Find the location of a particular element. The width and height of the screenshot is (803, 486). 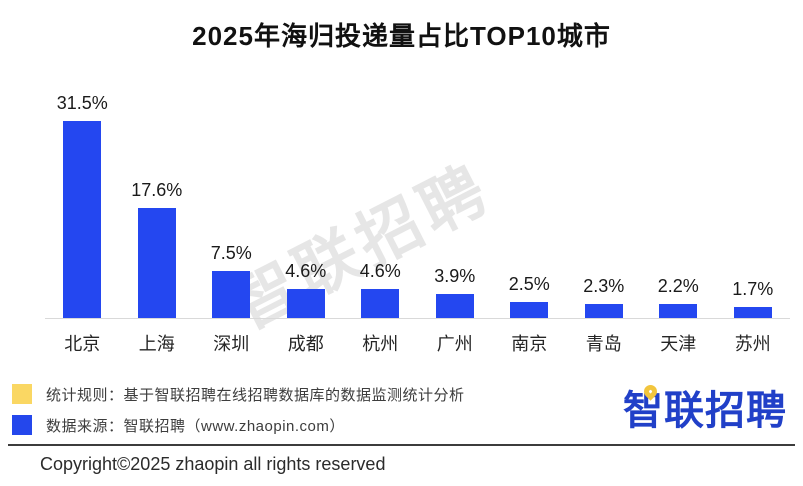

bar-value-label: 2.5% is located at coordinates (529, 284).